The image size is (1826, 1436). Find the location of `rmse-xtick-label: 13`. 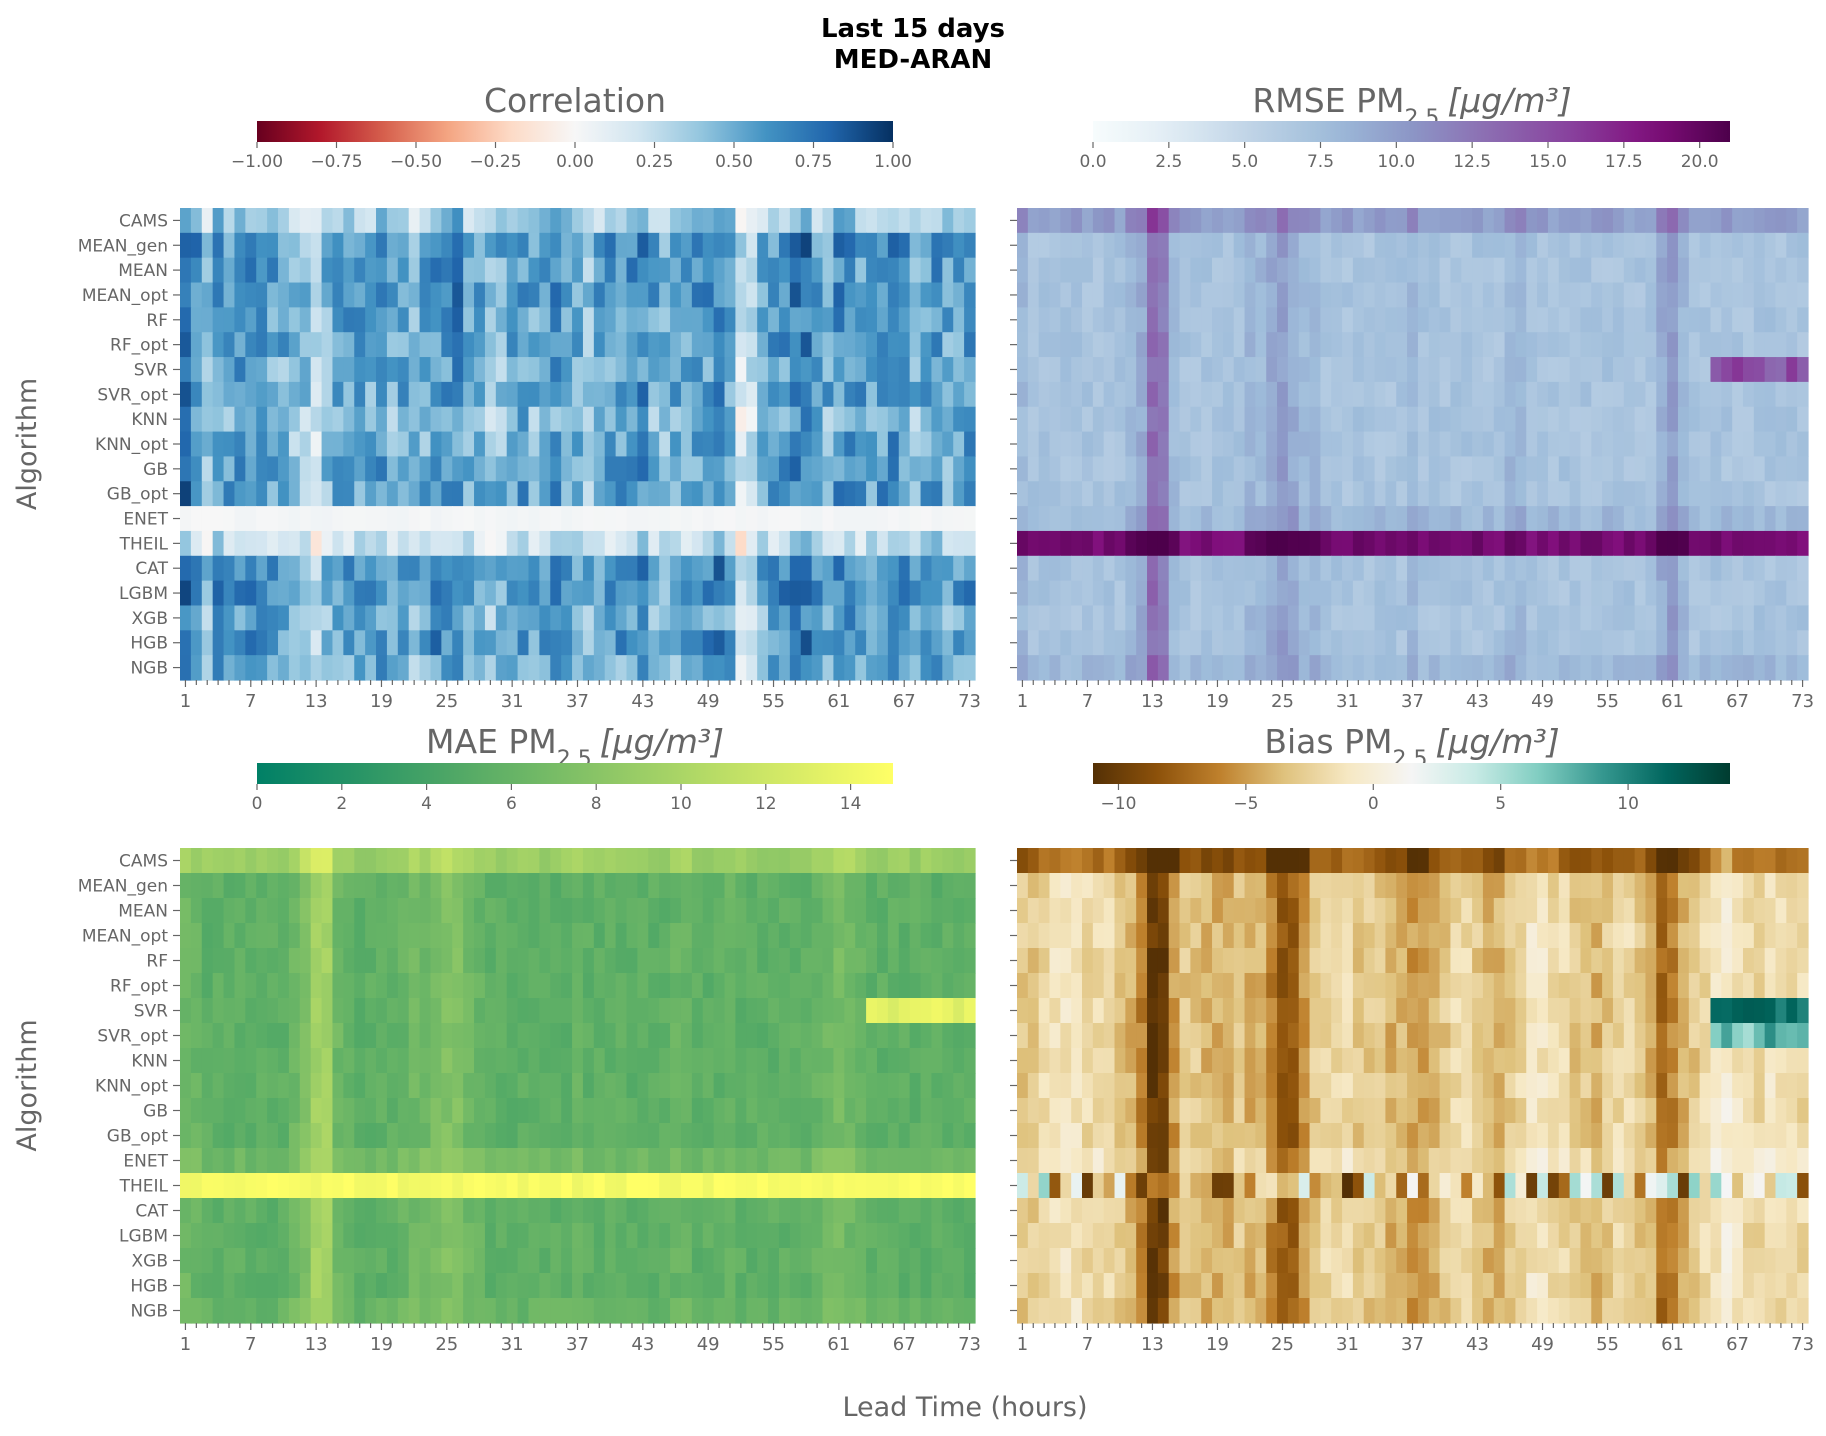

rmse-xtick-label: 13 is located at coordinates (1152, 701).